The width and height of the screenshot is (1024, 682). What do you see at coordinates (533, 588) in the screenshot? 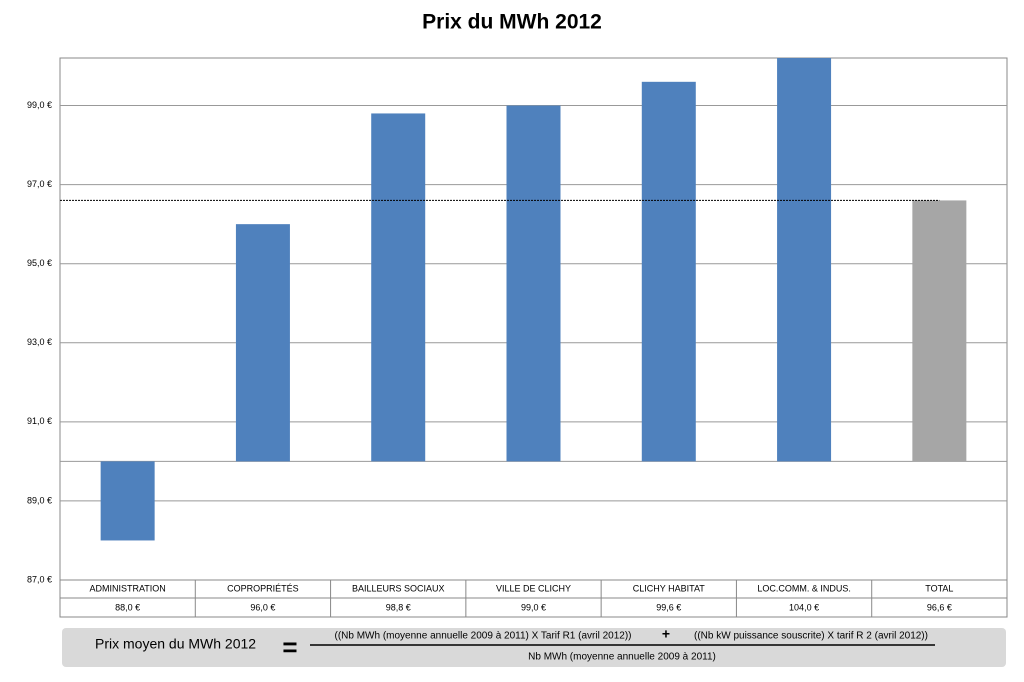
I see `x-tick-label: VILLE DE CLICHY` at bounding box center [533, 588].